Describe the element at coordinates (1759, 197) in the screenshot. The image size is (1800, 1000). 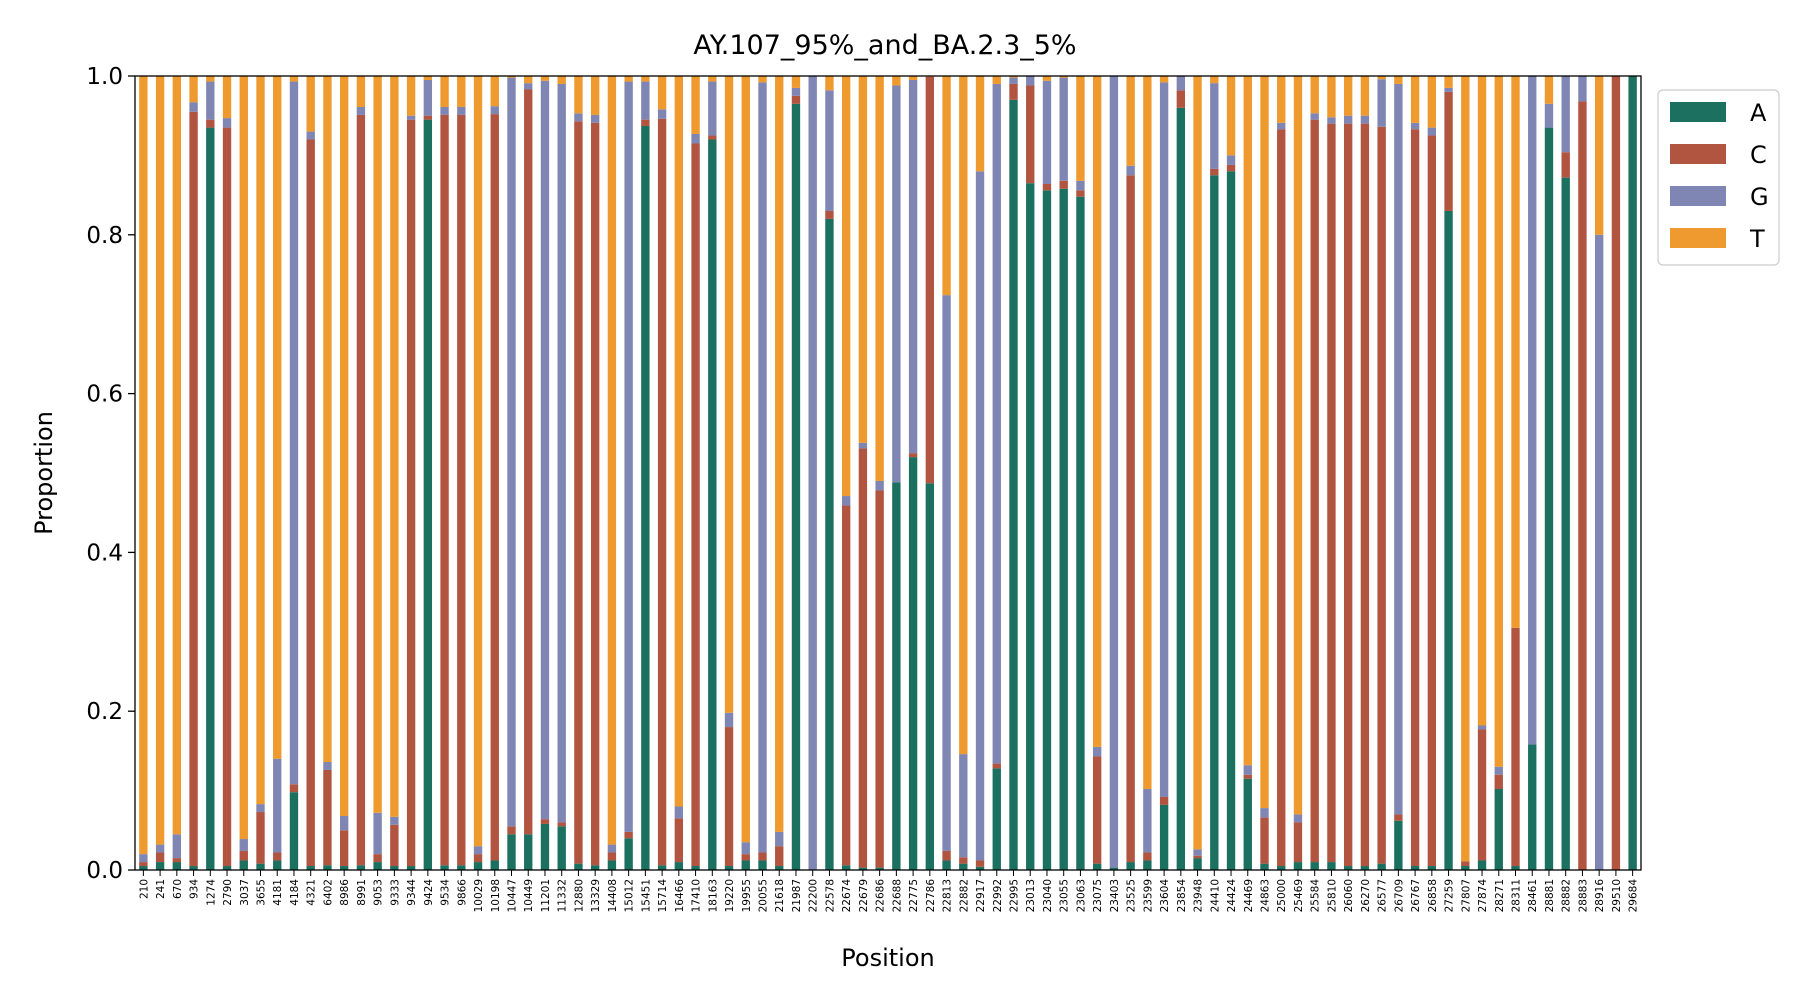
I see `legend-label-G: G` at that location.